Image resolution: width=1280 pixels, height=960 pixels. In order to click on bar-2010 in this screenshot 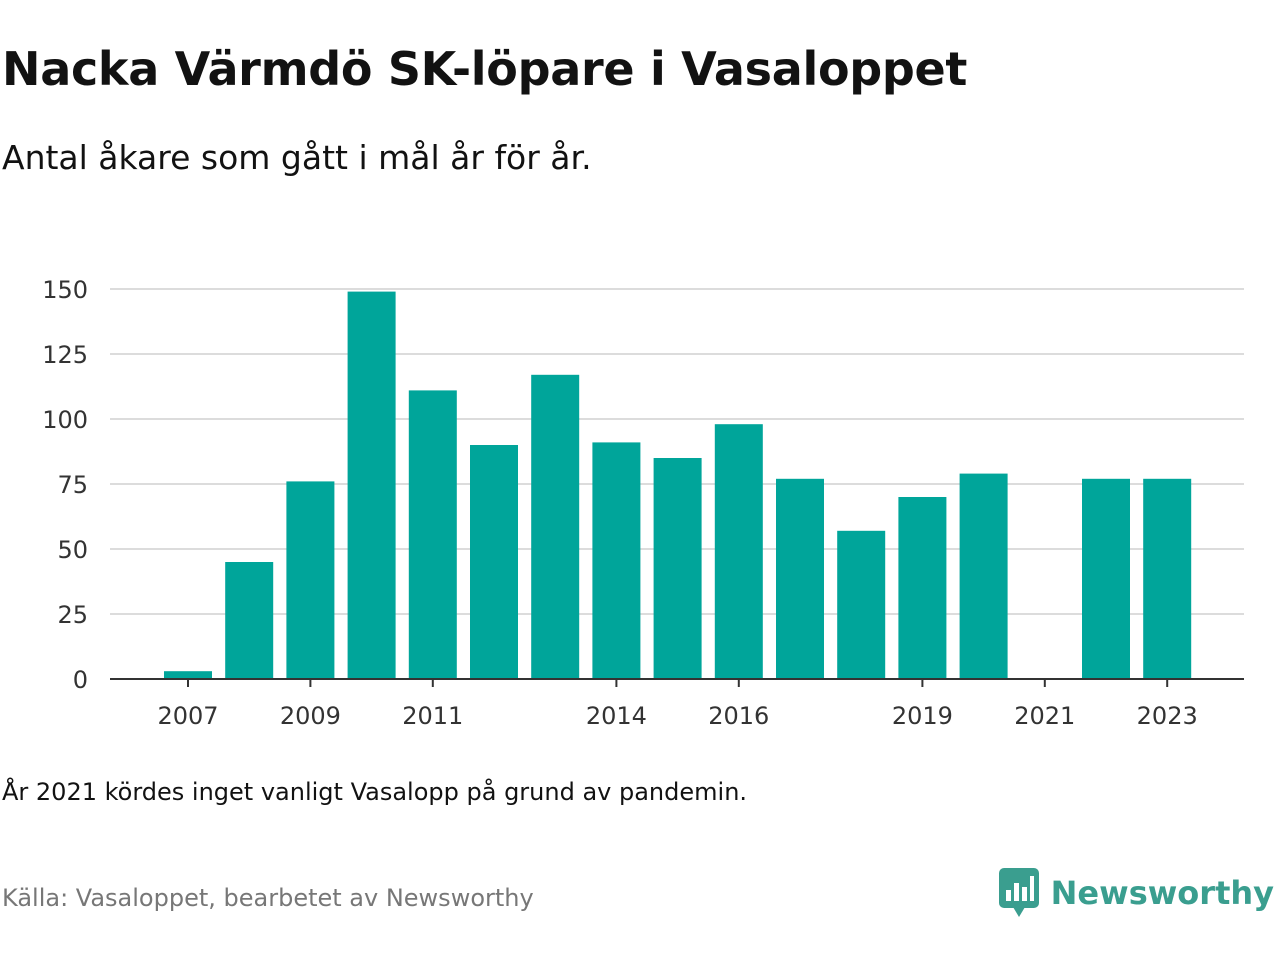, I will do `click(371, 485)`.